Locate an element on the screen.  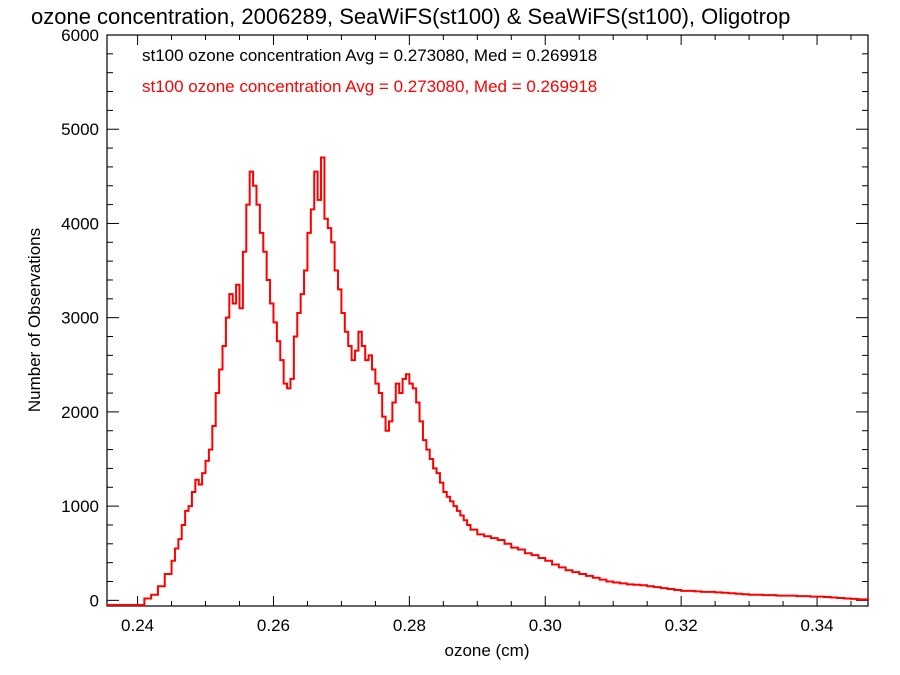
y-tick-label: 6000 is located at coordinates (80, 35).